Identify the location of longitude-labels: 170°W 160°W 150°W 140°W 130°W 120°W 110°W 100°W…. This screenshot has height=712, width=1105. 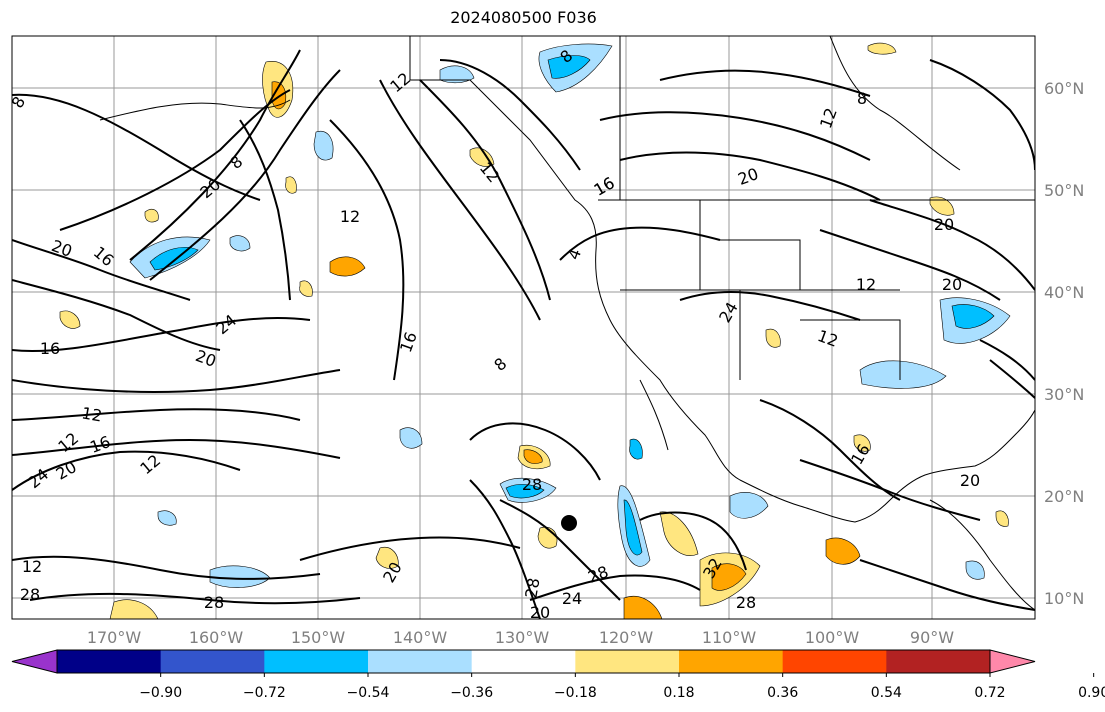
(520, 637).